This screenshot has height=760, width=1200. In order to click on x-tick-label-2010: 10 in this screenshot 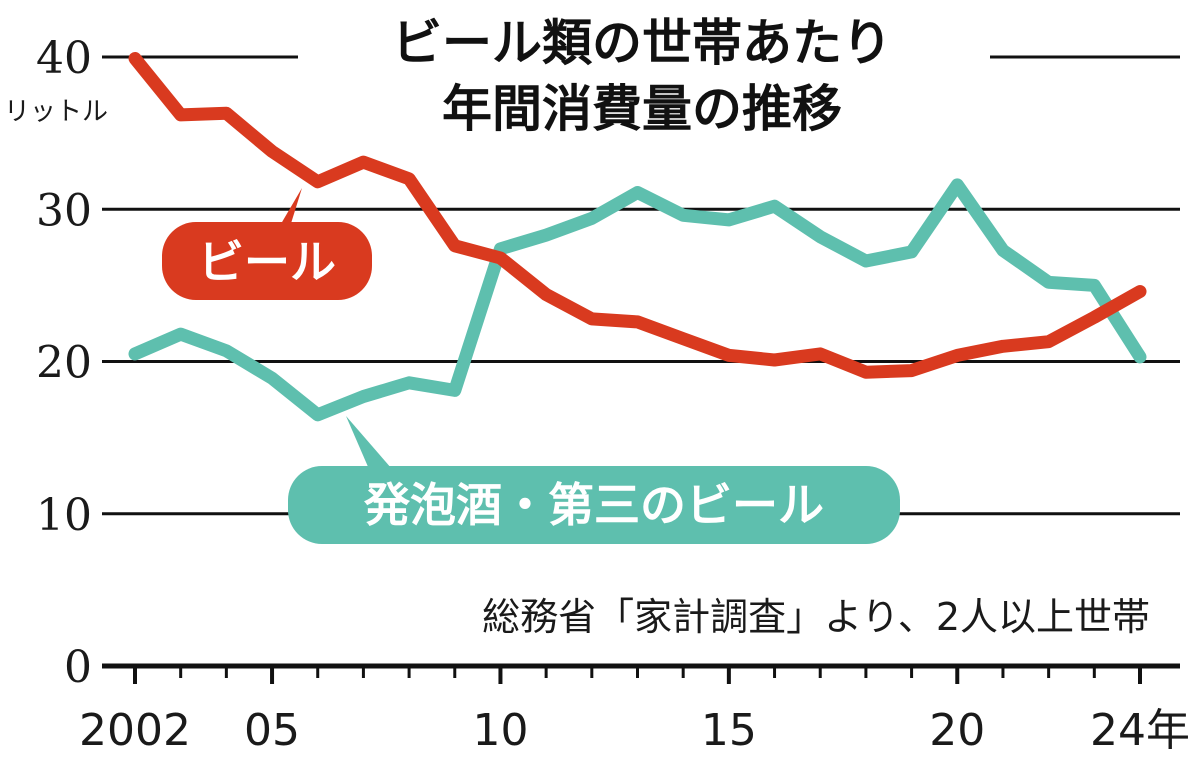, I will do `click(500, 730)`.